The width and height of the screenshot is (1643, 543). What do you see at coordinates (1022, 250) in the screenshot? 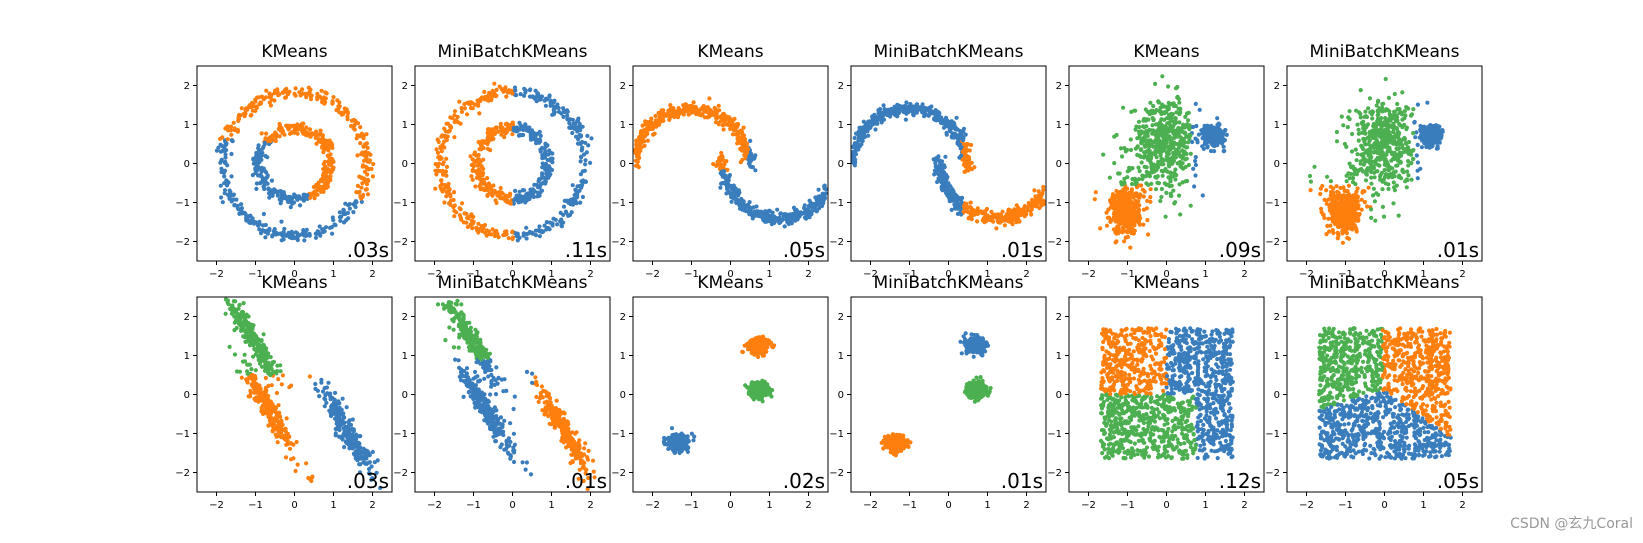
I see `timing-label: .01s` at bounding box center [1022, 250].